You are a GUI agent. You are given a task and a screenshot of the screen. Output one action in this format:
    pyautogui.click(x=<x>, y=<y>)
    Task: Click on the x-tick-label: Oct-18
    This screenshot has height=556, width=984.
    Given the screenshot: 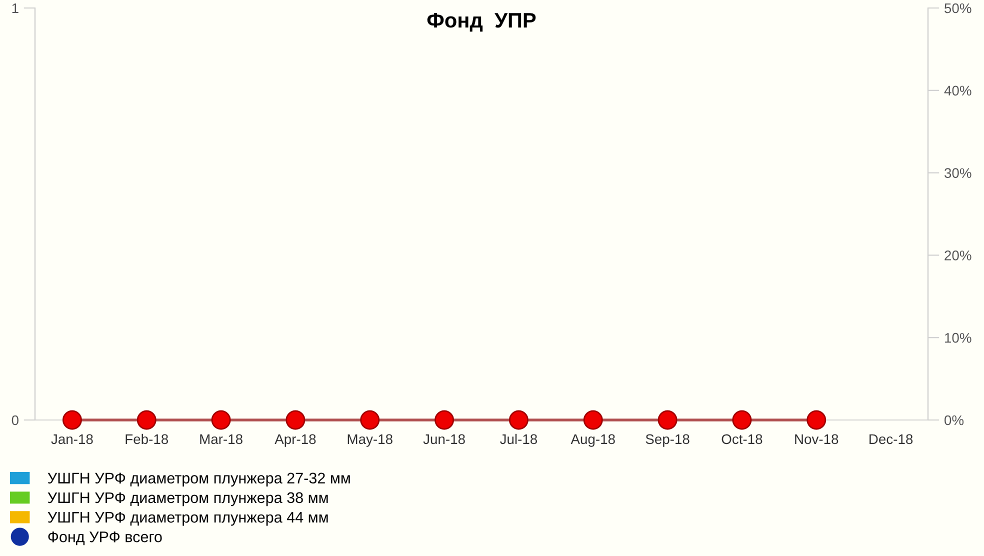 What is the action you would take?
    pyautogui.click(x=742, y=439)
    